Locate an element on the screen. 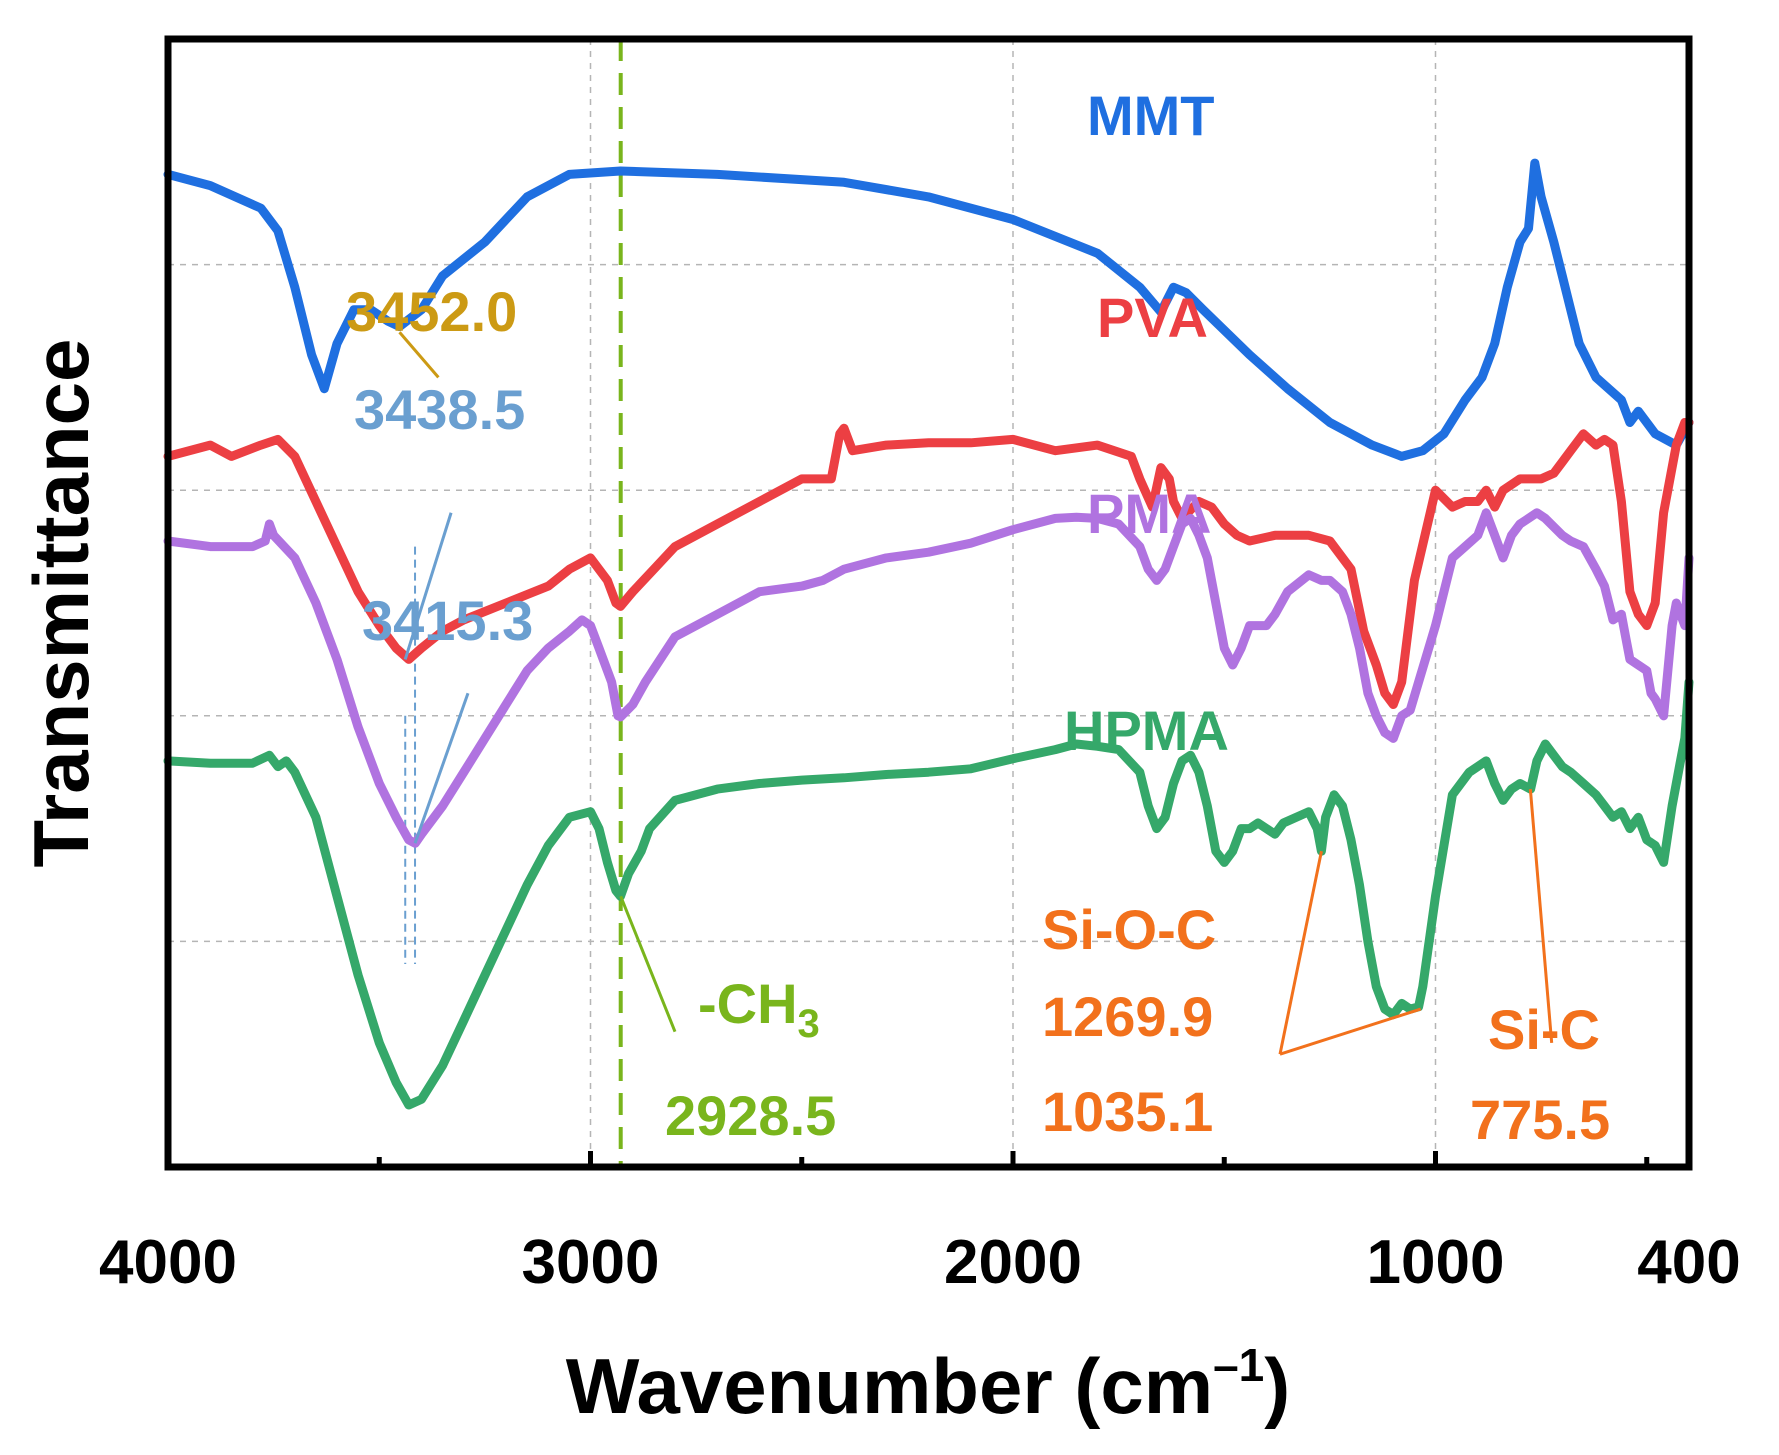 The width and height of the screenshot is (1779, 1455). series-label-pma: PMA is located at coordinates (1149, 513).